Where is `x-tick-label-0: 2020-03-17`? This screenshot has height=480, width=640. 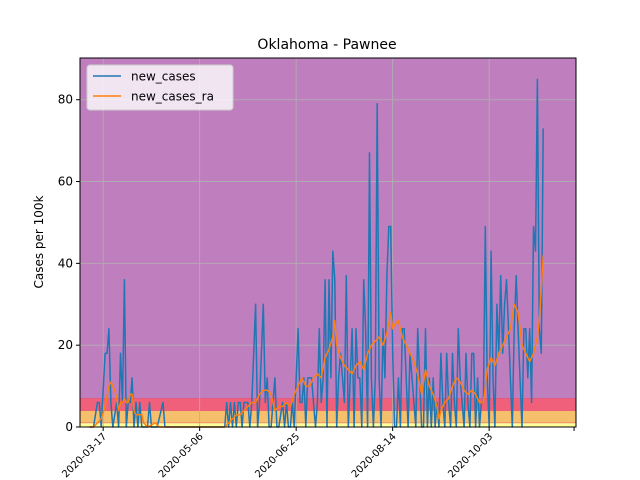
x-tick-label-0: 2020-03-17 is located at coordinates (84, 455).